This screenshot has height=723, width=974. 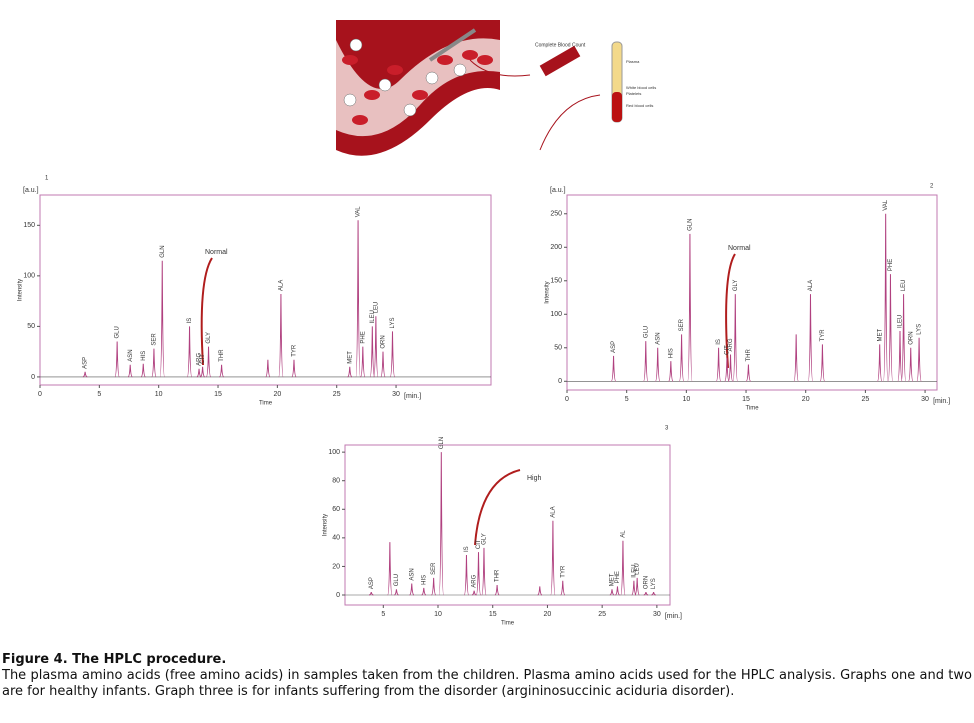 I want to click on cells, so click(x=417, y=87).